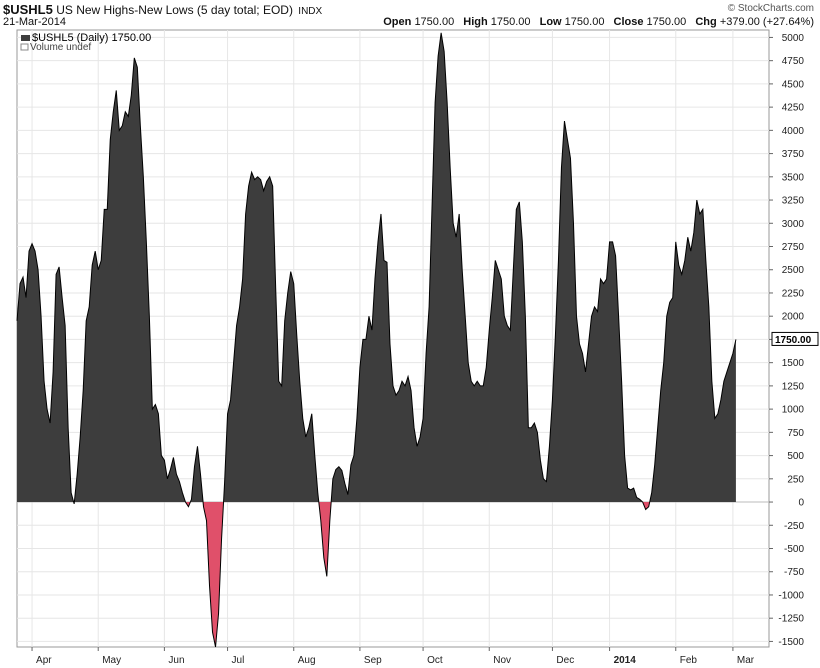  Describe the element at coordinates (793, 270) in the screenshot. I see `y-tick-label: 2500` at that location.